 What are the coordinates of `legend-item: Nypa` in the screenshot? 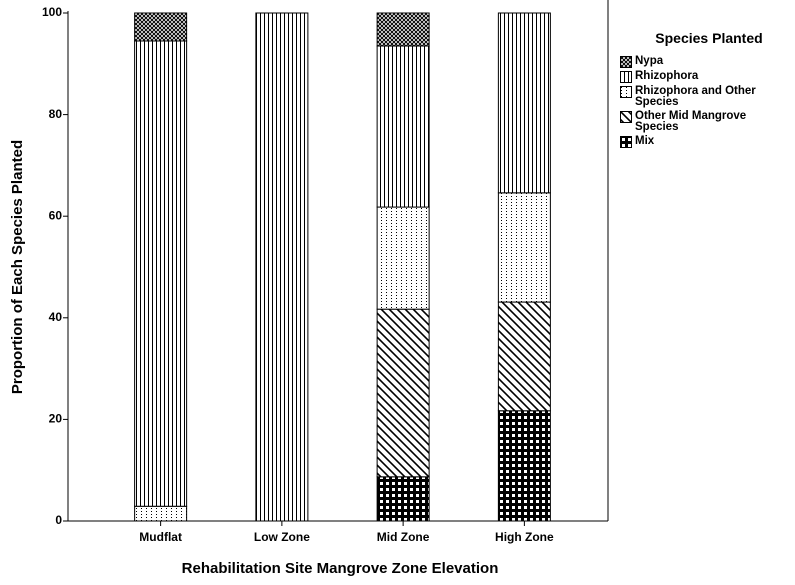 It's located at (705, 61).